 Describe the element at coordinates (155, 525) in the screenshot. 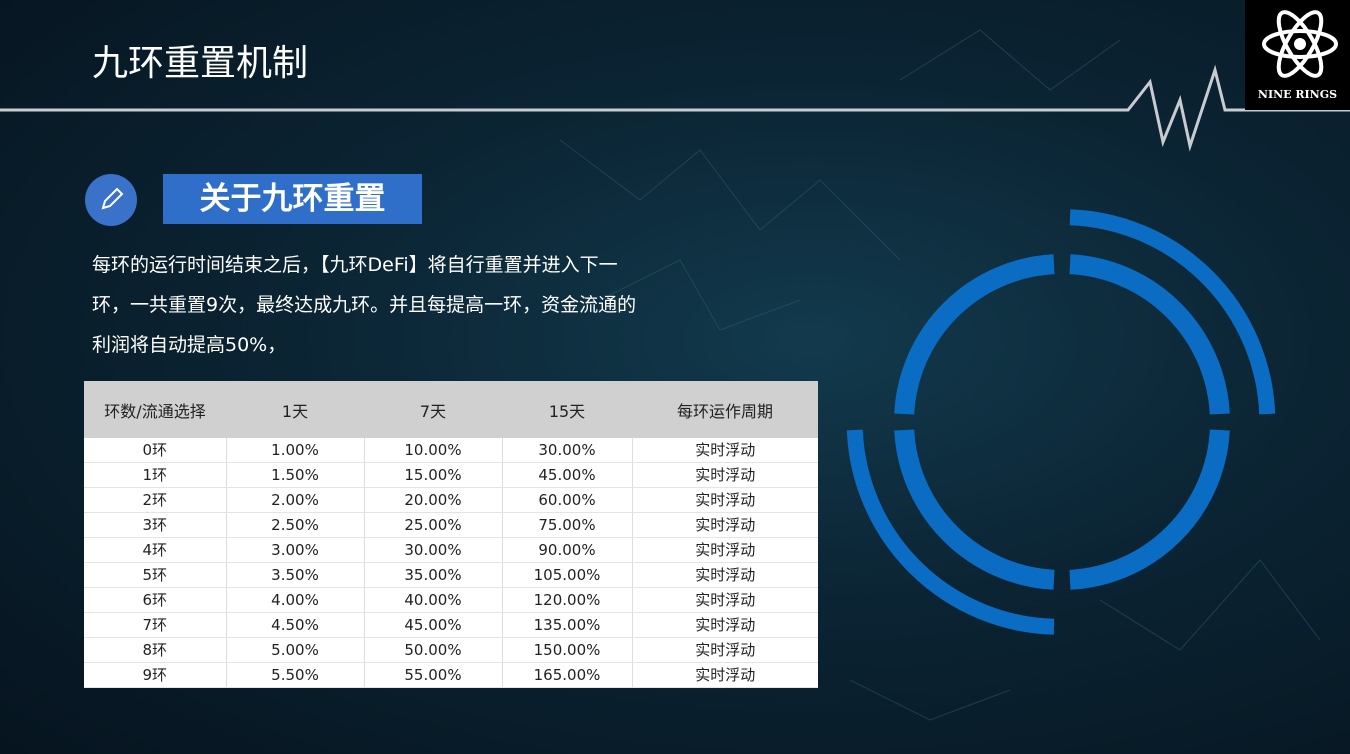

I see `table-cell: 3环` at that location.